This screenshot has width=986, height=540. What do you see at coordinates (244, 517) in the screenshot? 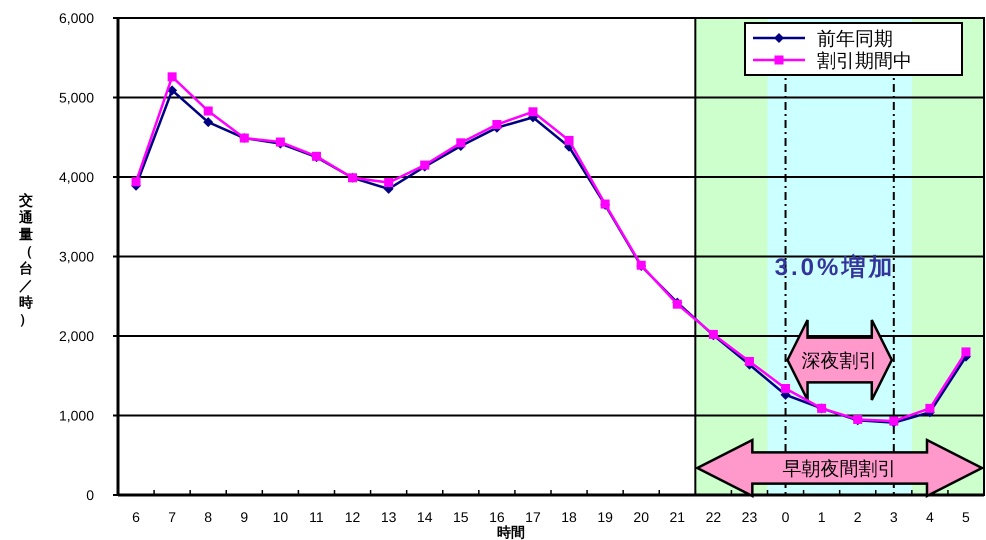
I see `x-tick-label: 9` at bounding box center [244, 517].